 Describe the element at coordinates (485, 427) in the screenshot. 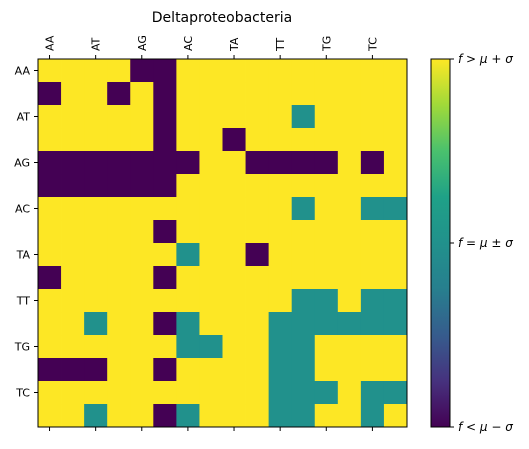

I see `colorbar-label: f < μ − σ` at that location.